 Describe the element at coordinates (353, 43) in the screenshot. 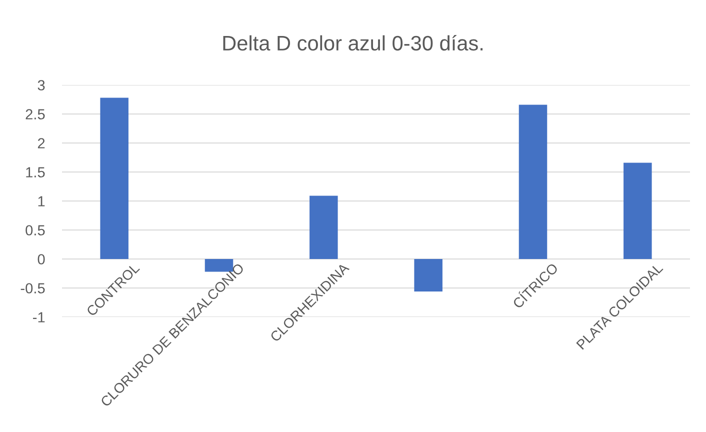

I see `chart-title: Delta D color azul 0-30 días.` at that location.